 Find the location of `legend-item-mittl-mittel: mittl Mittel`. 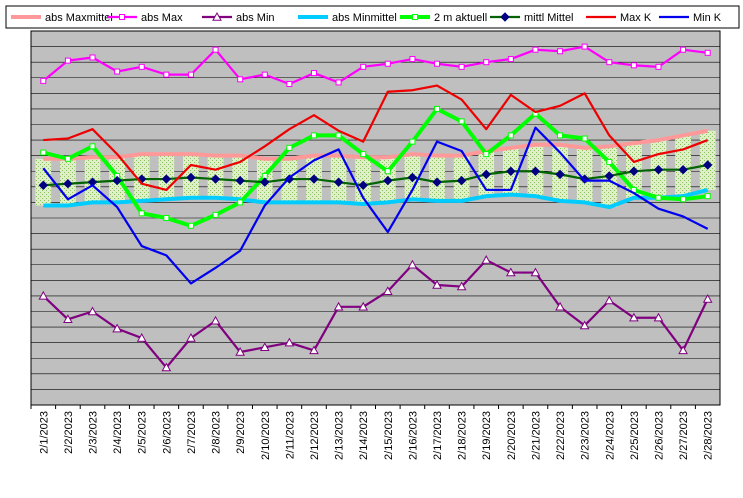

legend-item-mittl-mittel: mittl Mittel is located at coordinates (532, 18).